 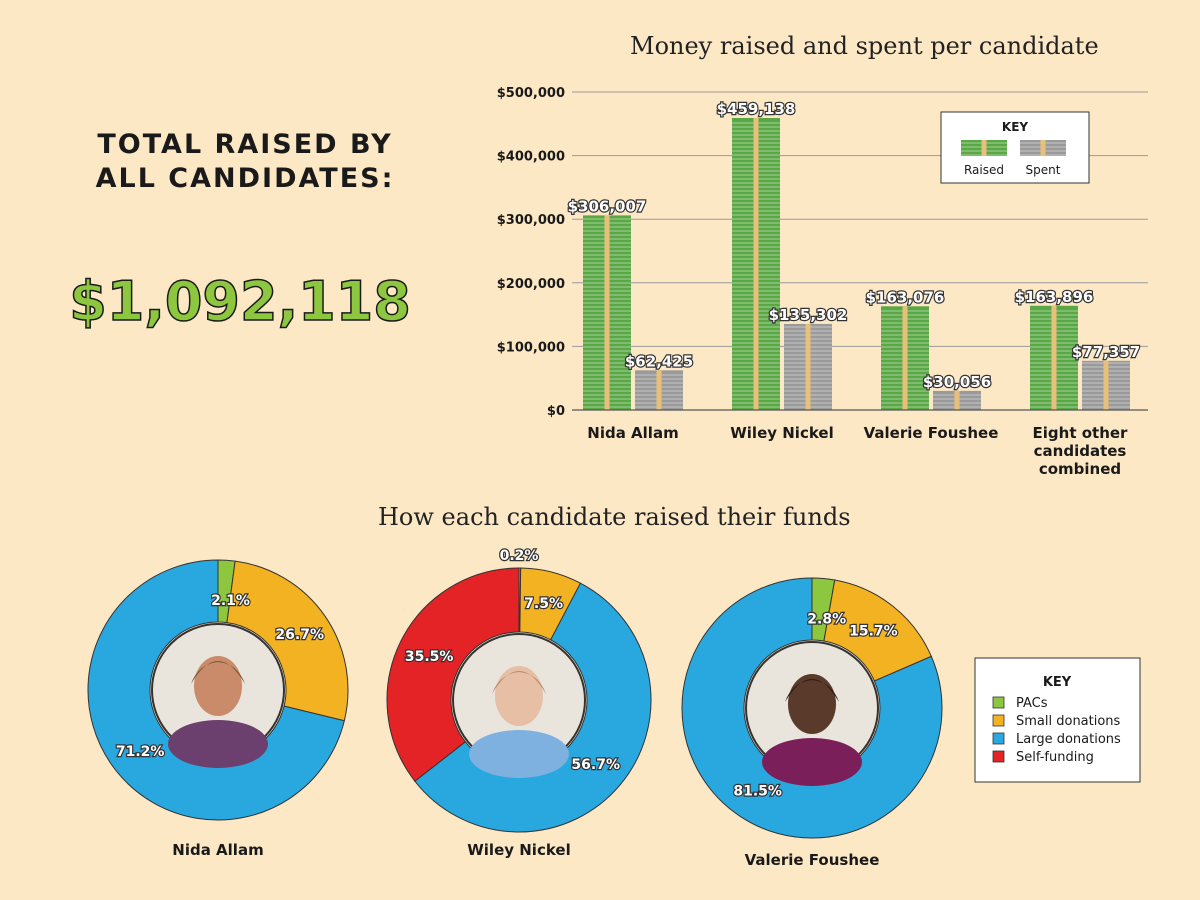 I want to click on legend-label: Large donations, so click(x=1068, y=739).